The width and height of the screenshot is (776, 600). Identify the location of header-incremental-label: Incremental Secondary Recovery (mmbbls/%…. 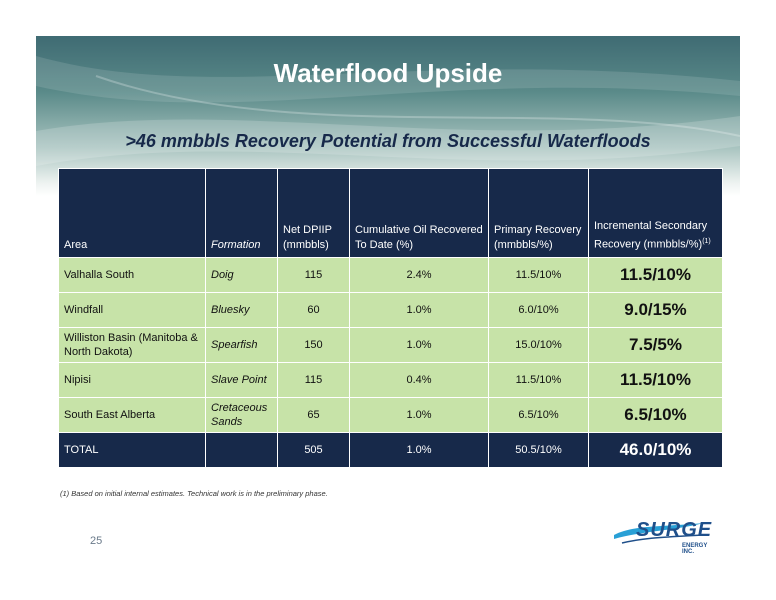
(651, 235).